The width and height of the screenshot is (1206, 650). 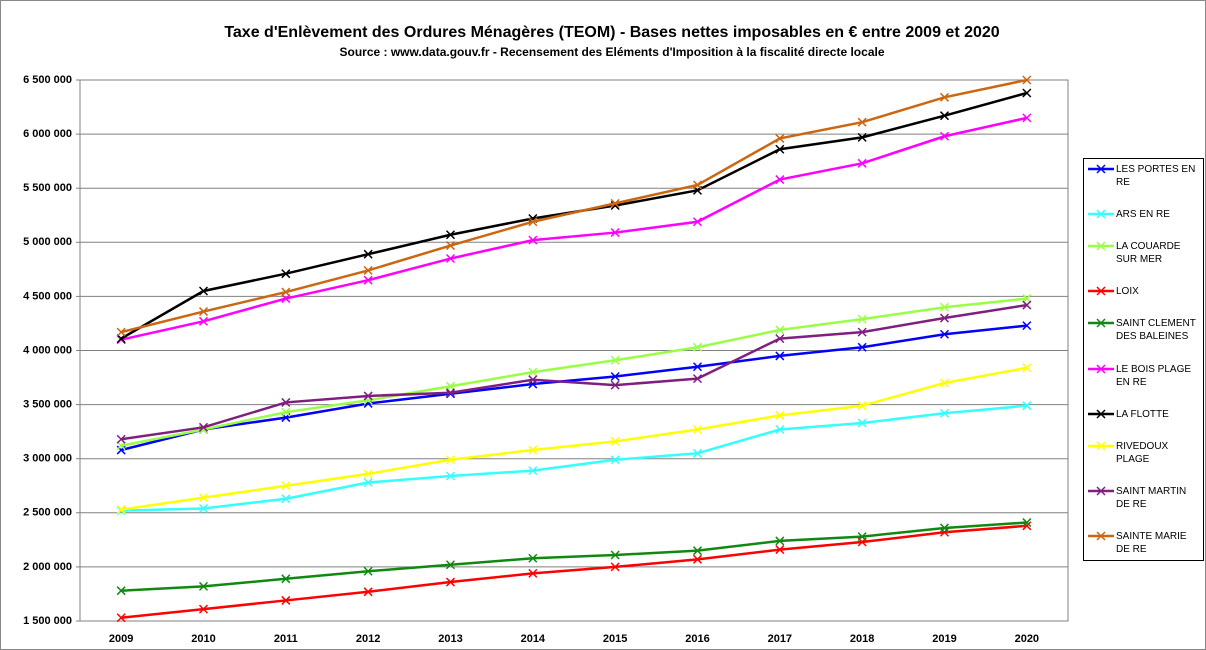 What do you see at coordinates (1143, 214) in the screenshot?
I see `legend-item: ARS EN RE` at bounding box center [1143, 214].